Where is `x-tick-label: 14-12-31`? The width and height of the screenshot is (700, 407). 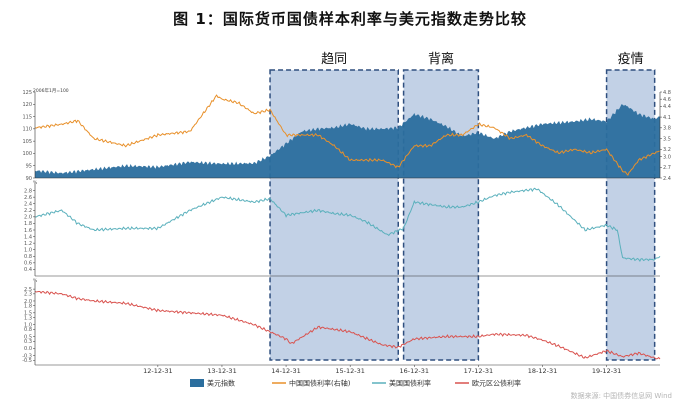 x-tick-label: 14-12-31 is located at coordinates (286, 371).